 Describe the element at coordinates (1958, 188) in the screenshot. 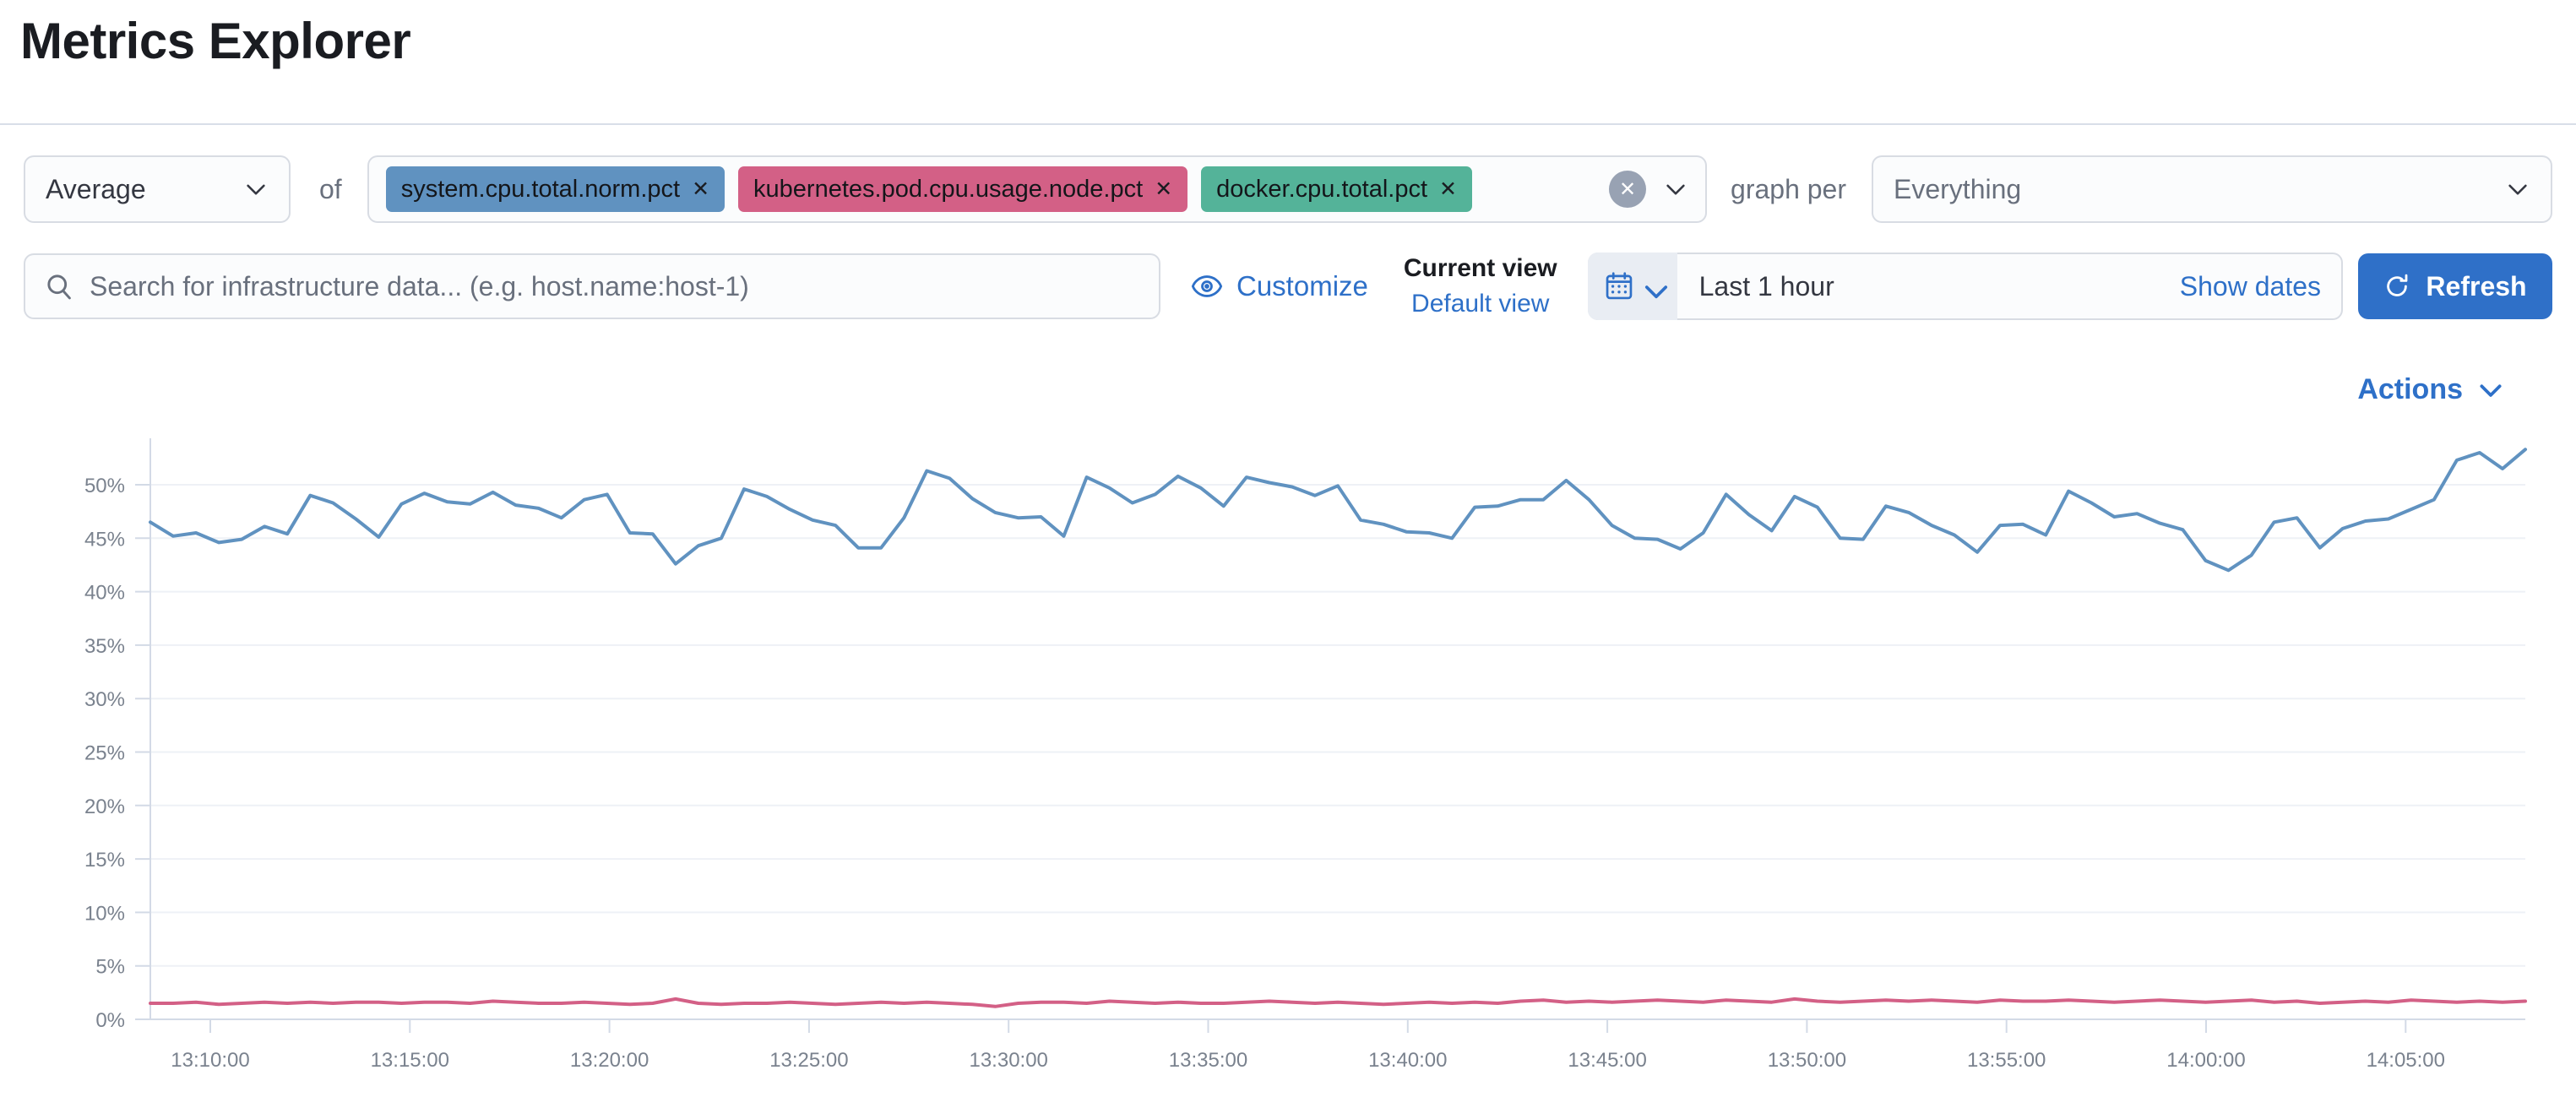

I see `group-by-value: Everything` at that location.